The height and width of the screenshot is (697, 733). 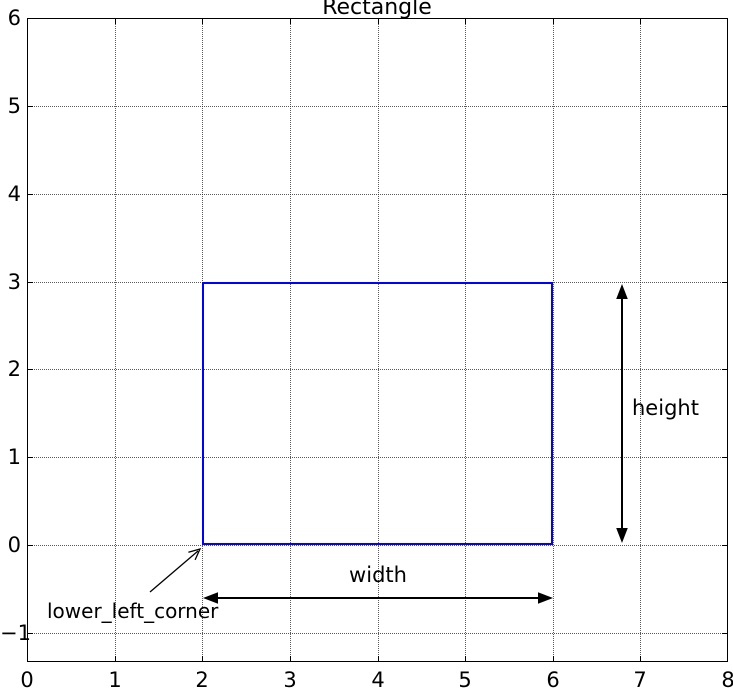 I want to click on gridline-x4, so click(x=378, y=340).